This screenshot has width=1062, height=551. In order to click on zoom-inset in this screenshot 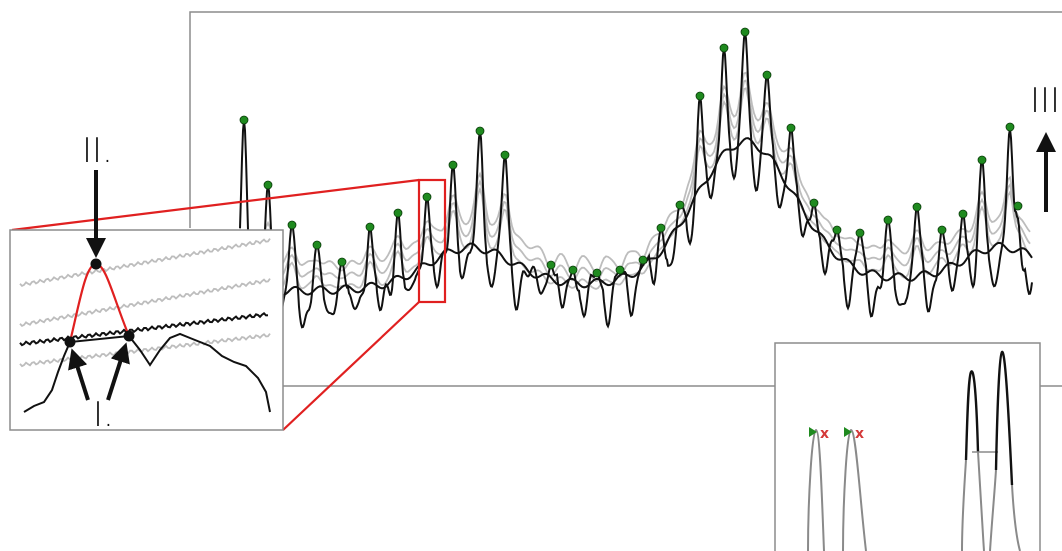, I will do `click(146, 330)`.